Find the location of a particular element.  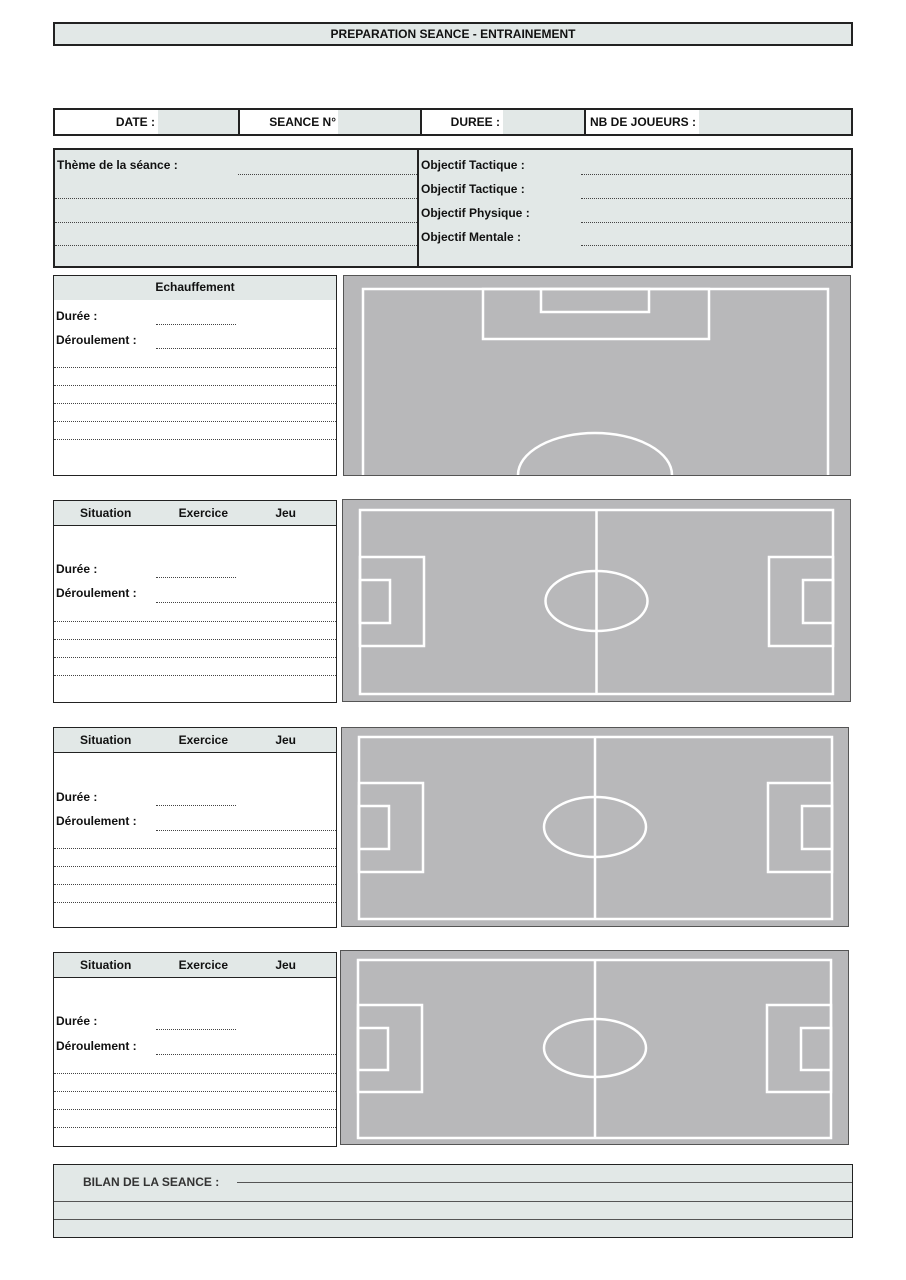

date-field is located at coordinates (198, 122).